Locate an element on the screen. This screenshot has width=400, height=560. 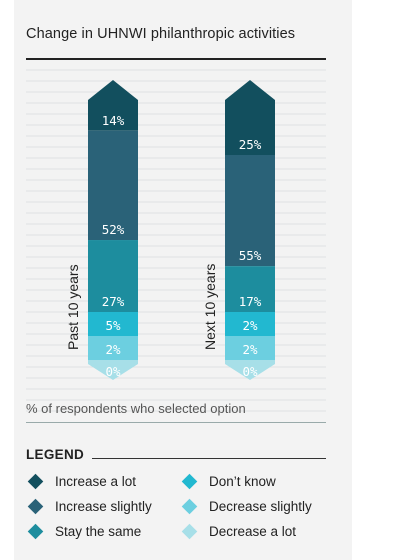
bar-stack: 25% 55% 17% 2% 2% 0% Next 10 years is located at coordinates (238, 230).